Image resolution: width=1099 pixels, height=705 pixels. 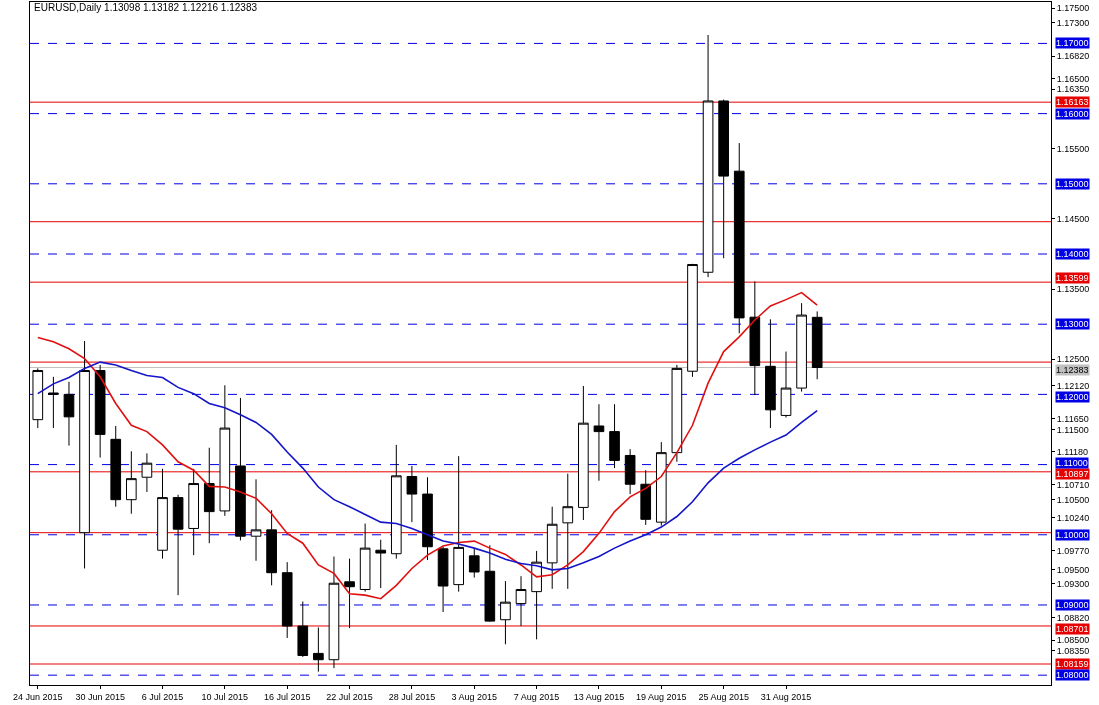 What do you see at coordinates (1072, 397) in the screenshot?
I see `ref-line-label: 1.12000` at bounding box center [1072, 397].